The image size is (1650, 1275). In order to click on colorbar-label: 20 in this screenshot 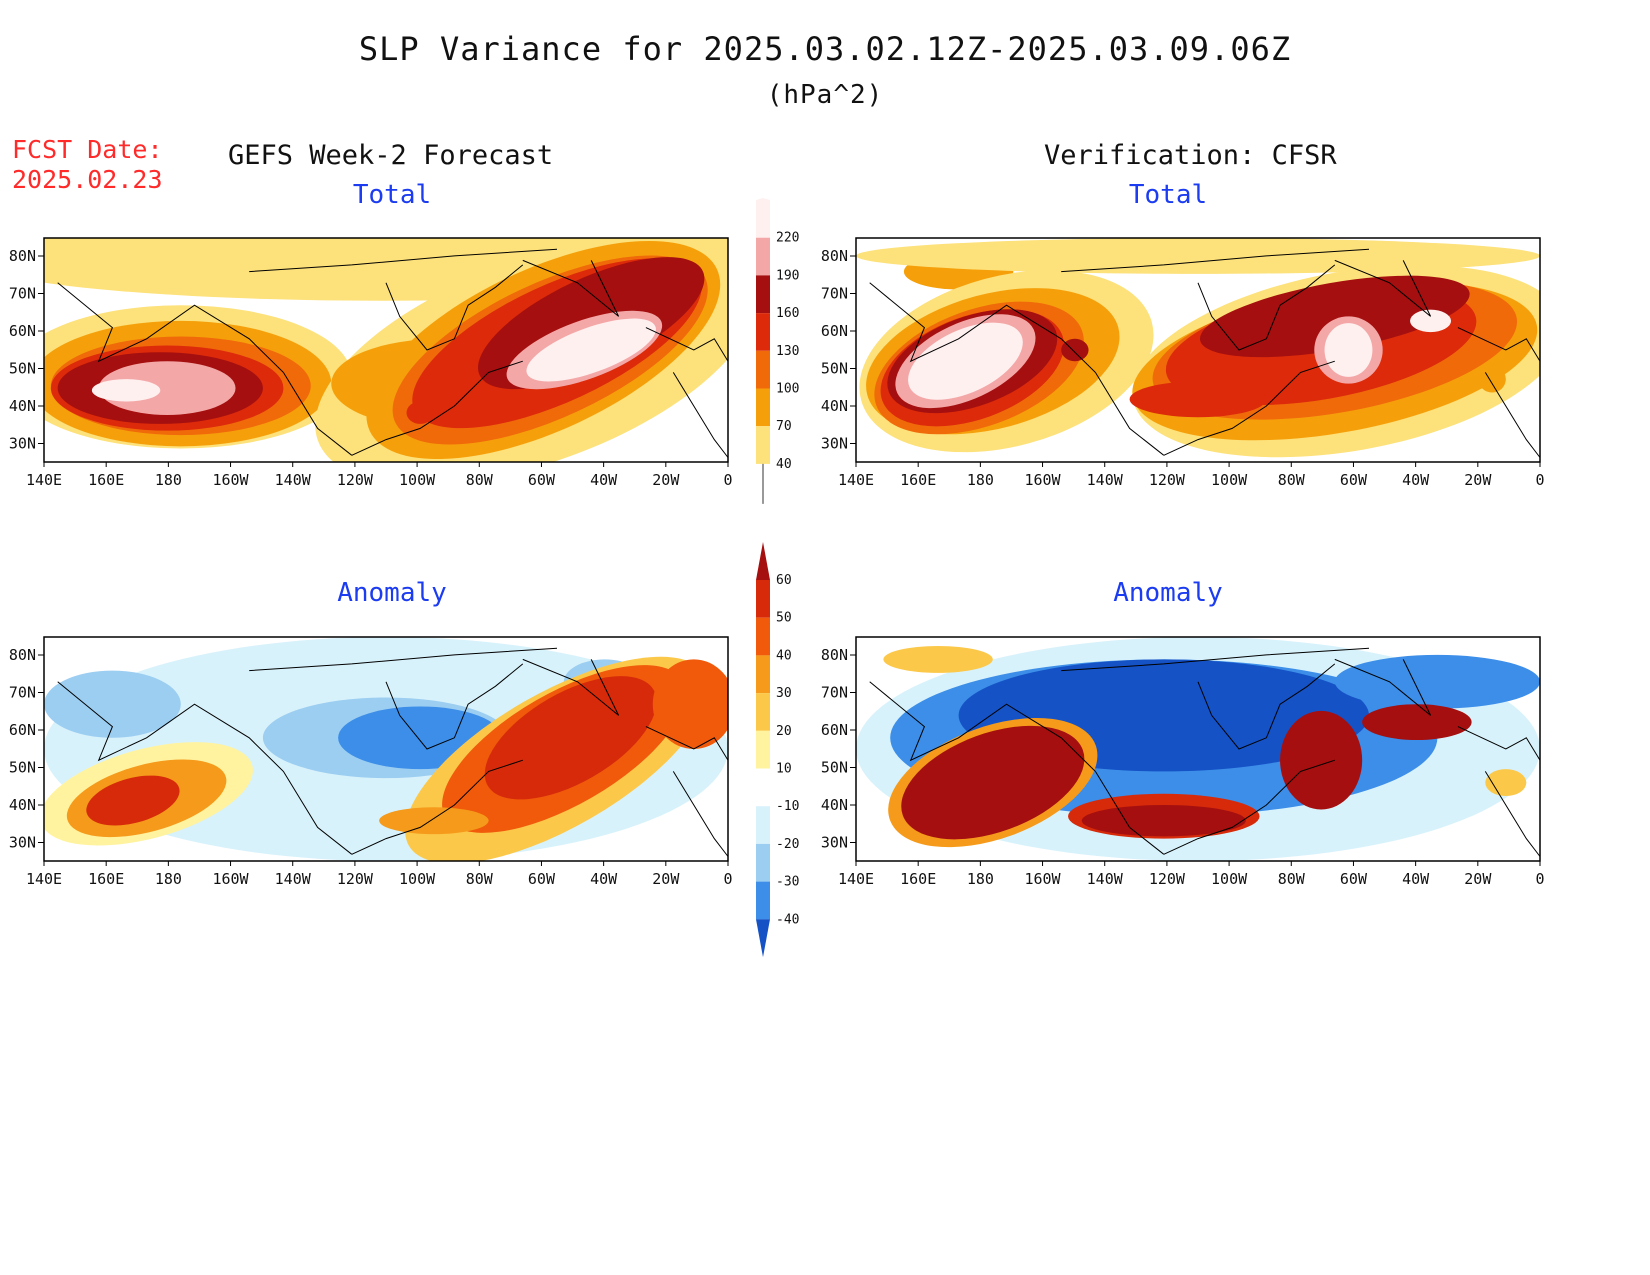, I will do `click(784, 731)`.